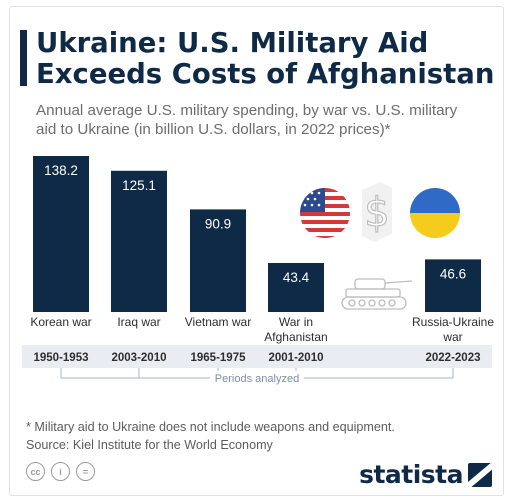  Describe the element at coordinates (265, 74) in the screenshot. I see `chart-title-line-2: Exceeds Costs of Afghanistan` at that location.